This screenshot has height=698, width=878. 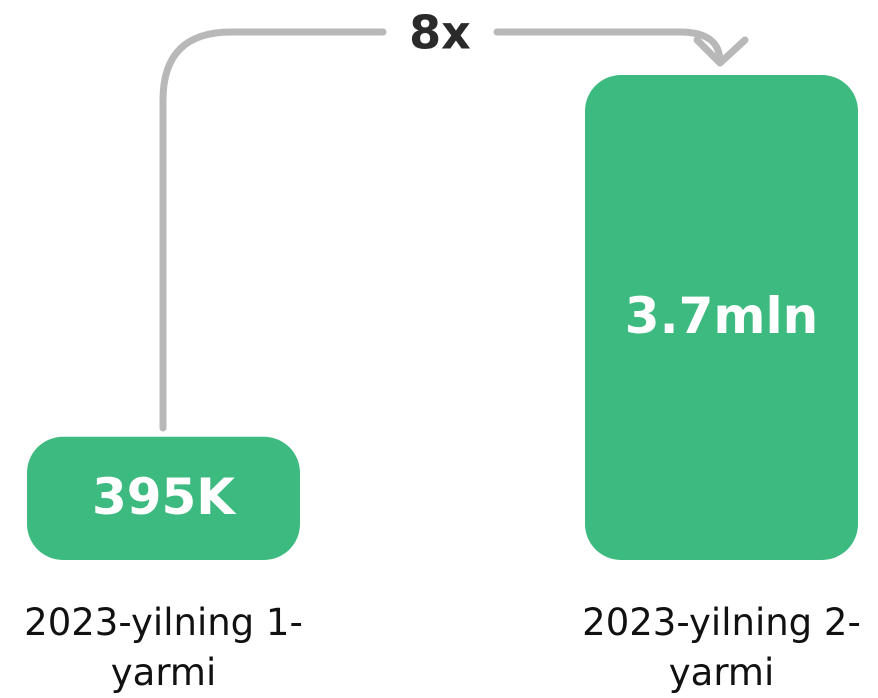 I want to click on category-label: 2023-yilning 1-yarmi, so click(x=163, y=647).